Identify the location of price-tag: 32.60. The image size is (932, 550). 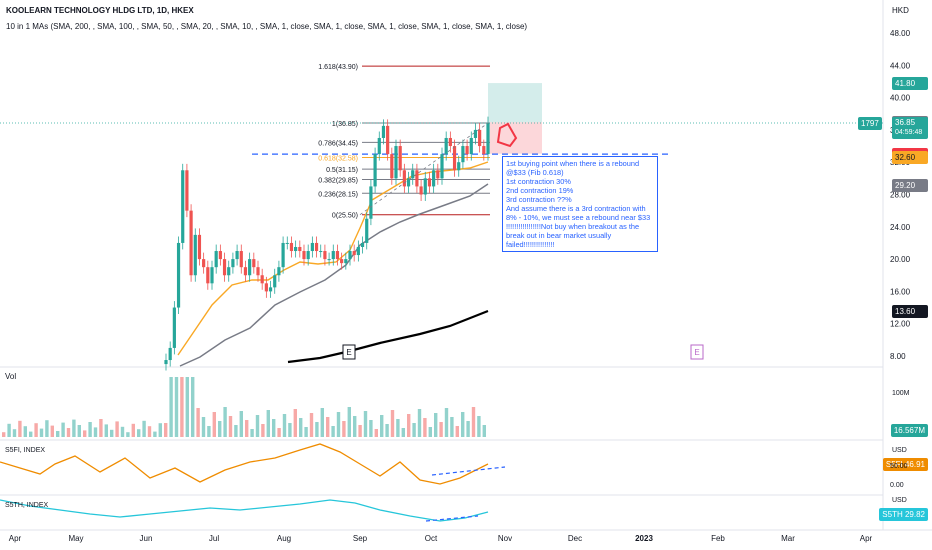
(910, 158).